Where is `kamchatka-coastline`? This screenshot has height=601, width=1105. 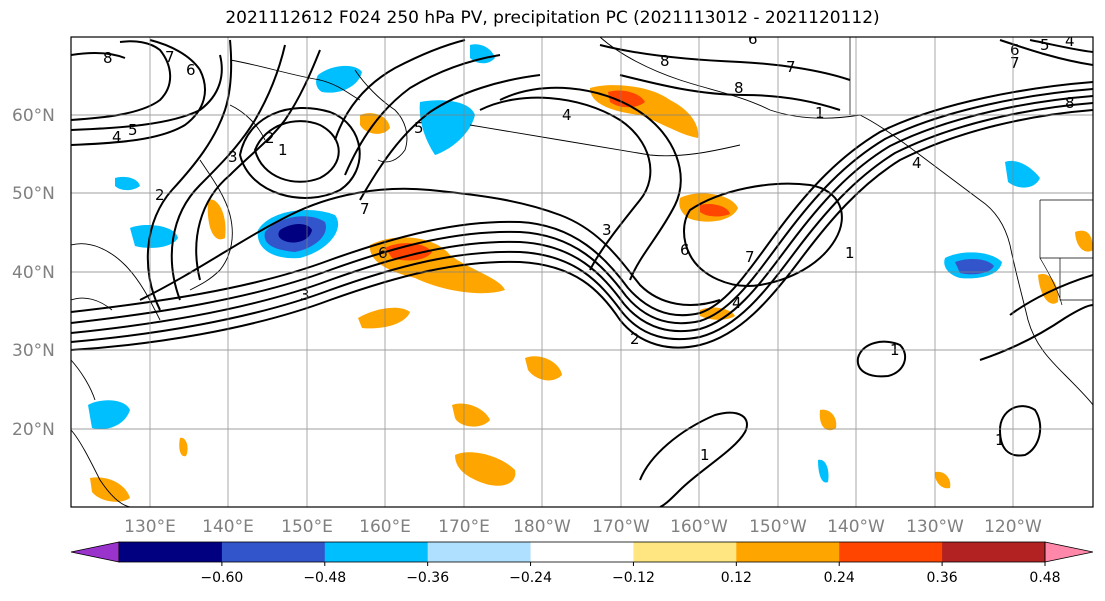 kamchatka-coastline is located at coordinates (381, 116).